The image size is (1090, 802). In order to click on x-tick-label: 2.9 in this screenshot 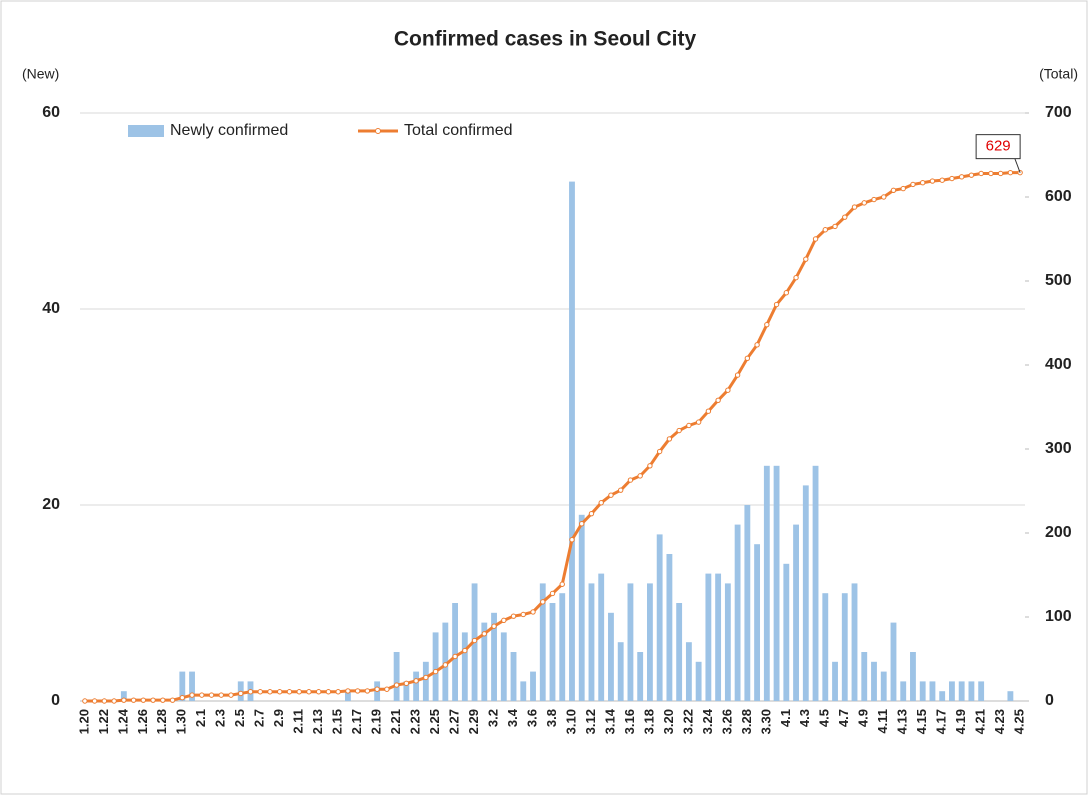, I will do `click(278, 718)`.